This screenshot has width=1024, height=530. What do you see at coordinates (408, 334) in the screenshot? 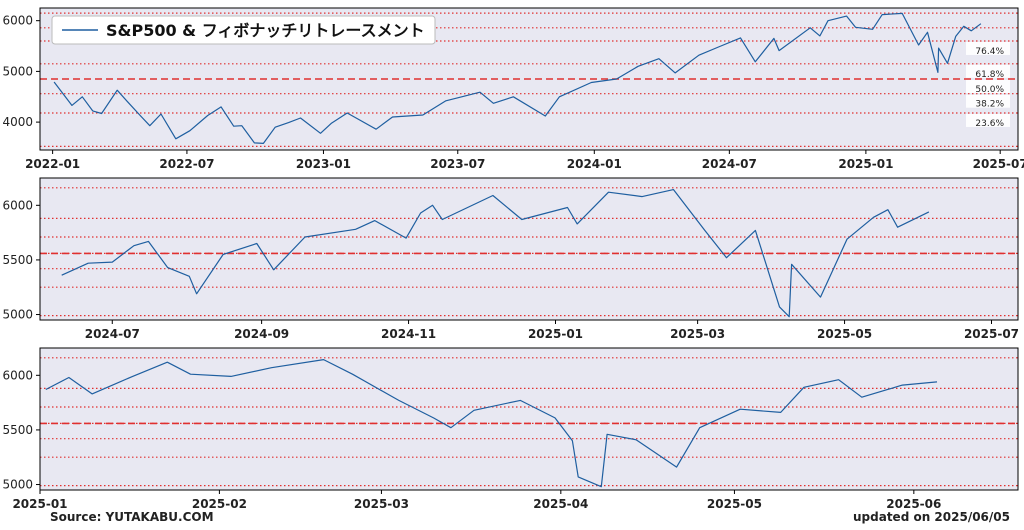
I see `x-tick-label: 2024-11` at bounding box center [408, 334].